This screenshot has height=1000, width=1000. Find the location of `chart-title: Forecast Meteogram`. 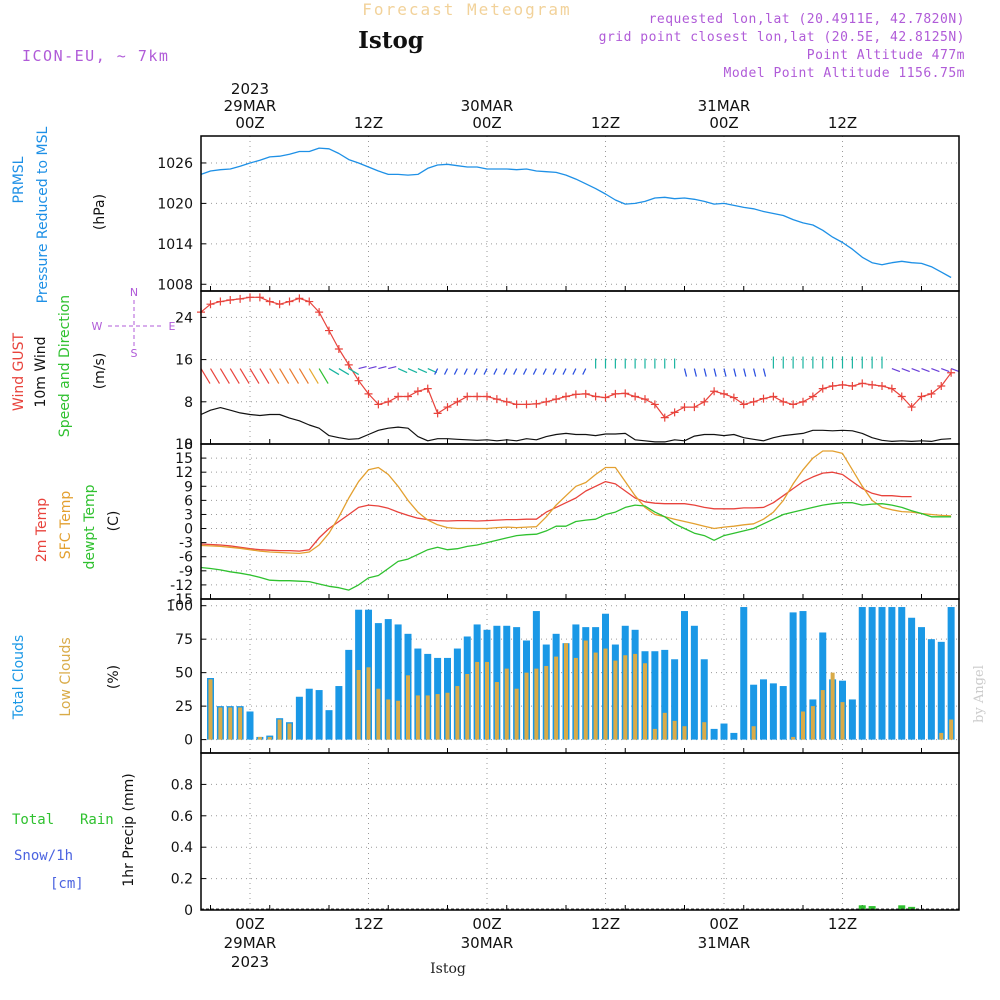

chart-title: Forecast Meteogram is located at coordinates (466, 9).